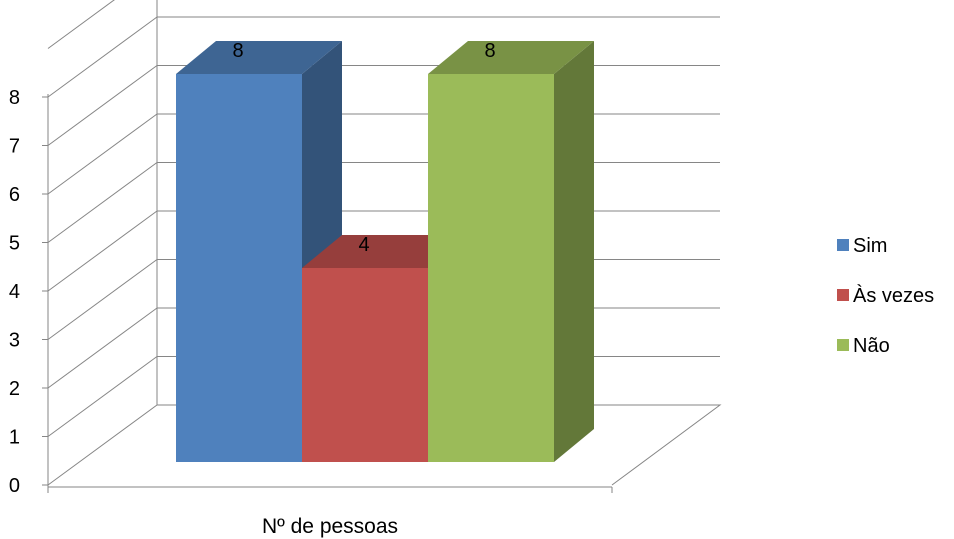 The width and height of the screenshot is (954, 539). What do you see at coordinates (363, 148) in the screenshot?
I see `data-labels: 8 4 8` at bounding box center [363, 148].